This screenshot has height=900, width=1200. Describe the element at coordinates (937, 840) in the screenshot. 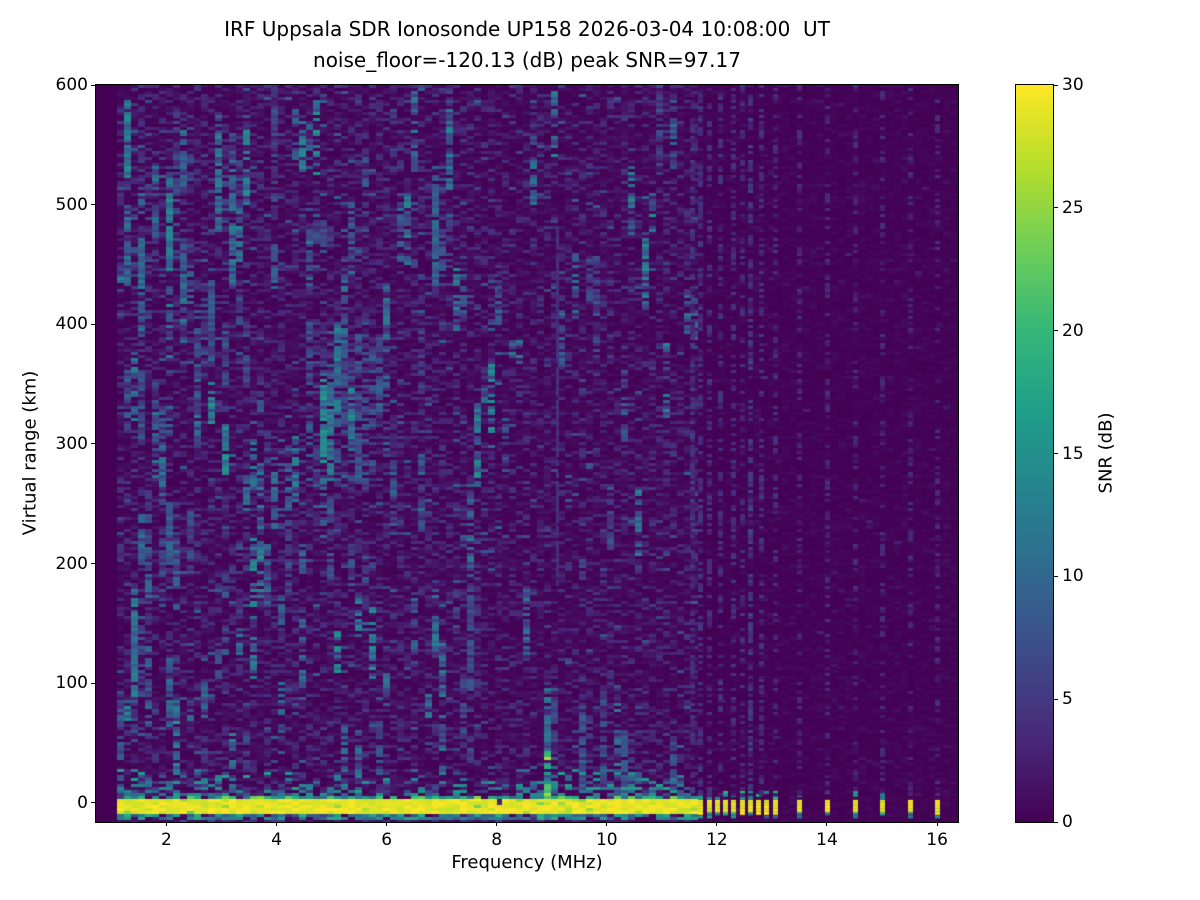

I see `x-tick-label: 16` at that location.